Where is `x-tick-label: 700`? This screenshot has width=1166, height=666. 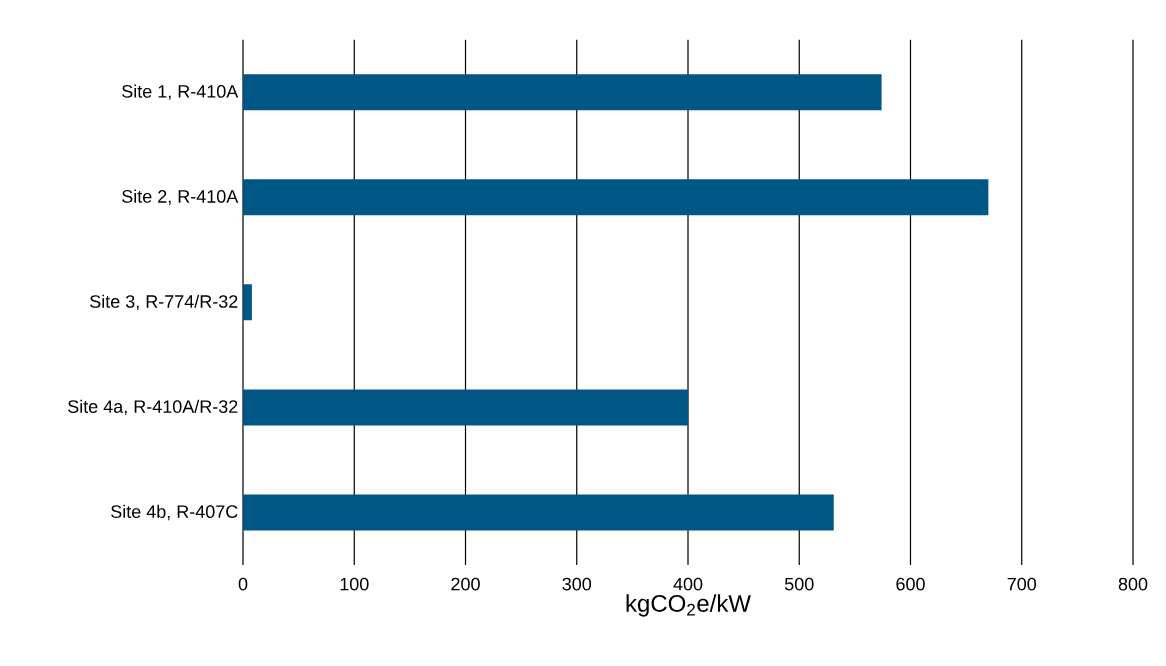
x-tick-label: 700 is located at coordinates (1022, 584).